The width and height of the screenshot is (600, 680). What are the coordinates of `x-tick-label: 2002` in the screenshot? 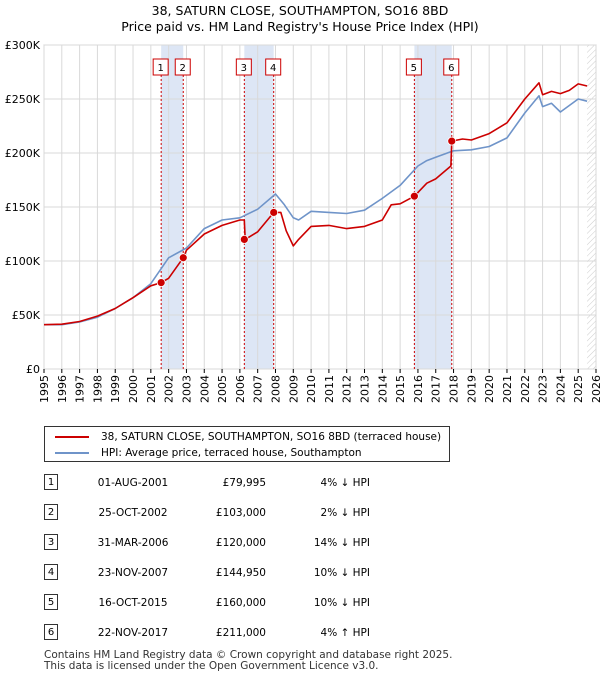 It's located at (169, 389).